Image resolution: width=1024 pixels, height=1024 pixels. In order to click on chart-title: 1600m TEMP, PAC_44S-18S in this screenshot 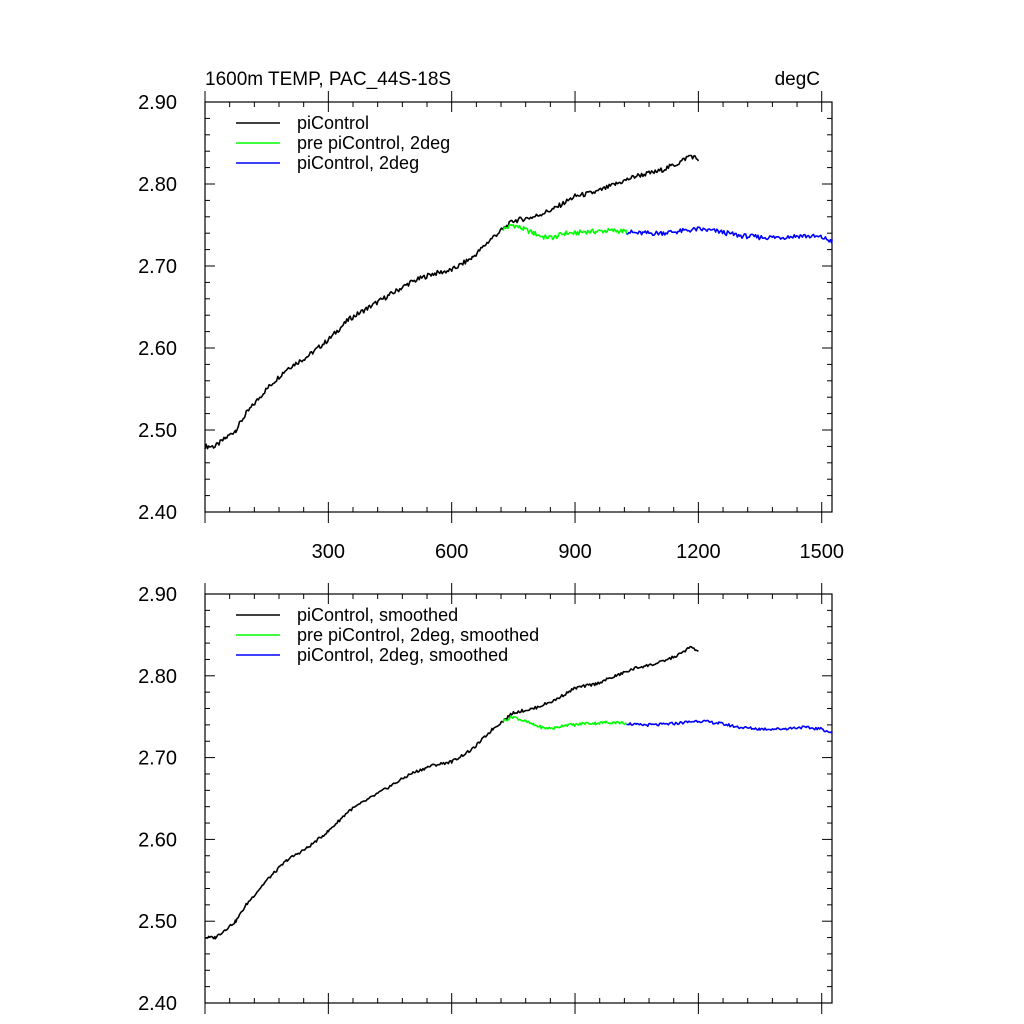, I will do `click(328, 79)`.